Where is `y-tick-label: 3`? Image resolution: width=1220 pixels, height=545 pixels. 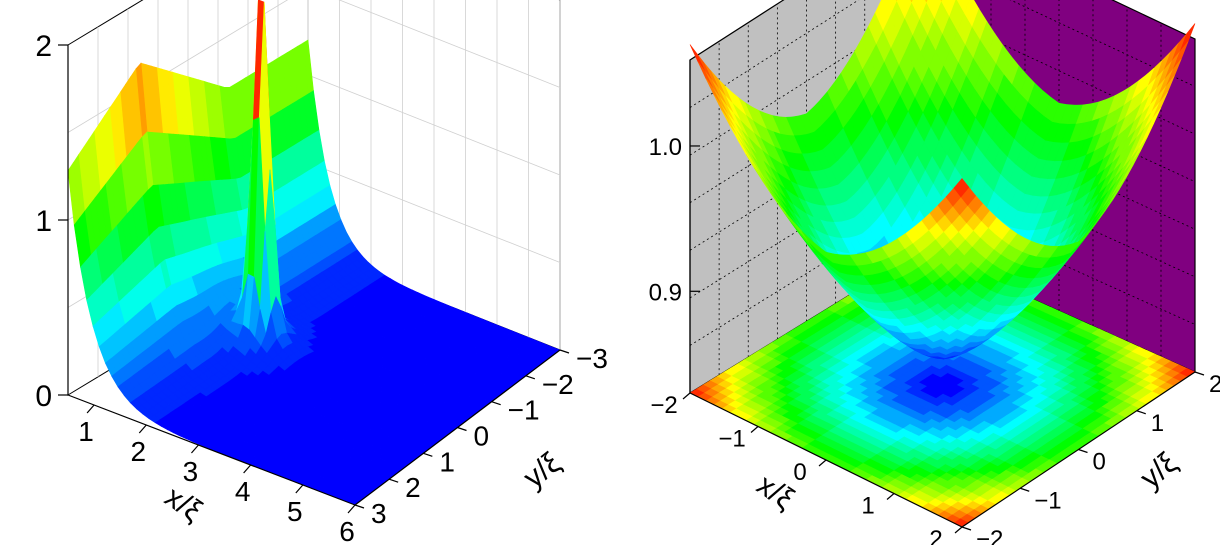 y-tick-label: 3 is located at coordinates (379, 513).